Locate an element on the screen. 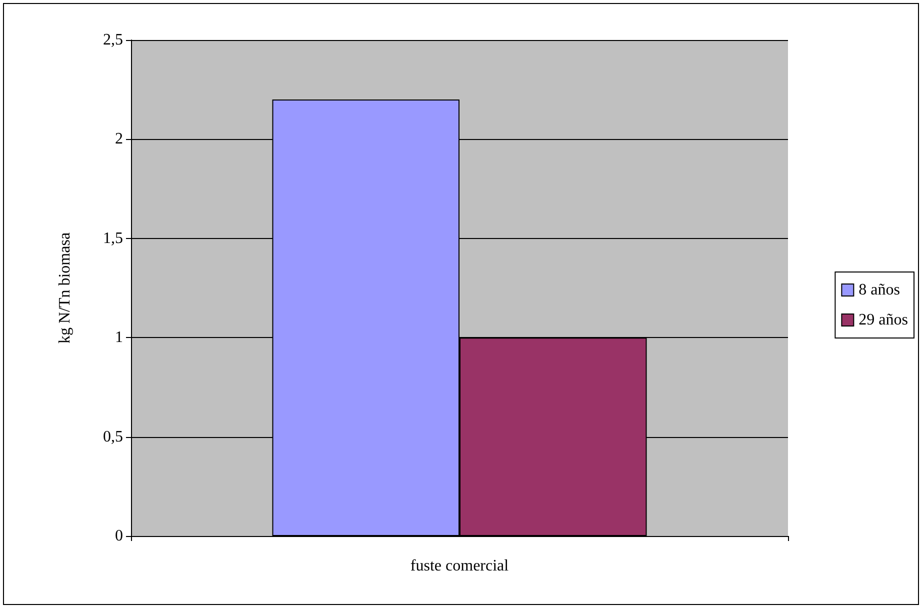 This screenshot has height=610, width=924. y-tick-label: 0 is located at coordinates (119, 536).